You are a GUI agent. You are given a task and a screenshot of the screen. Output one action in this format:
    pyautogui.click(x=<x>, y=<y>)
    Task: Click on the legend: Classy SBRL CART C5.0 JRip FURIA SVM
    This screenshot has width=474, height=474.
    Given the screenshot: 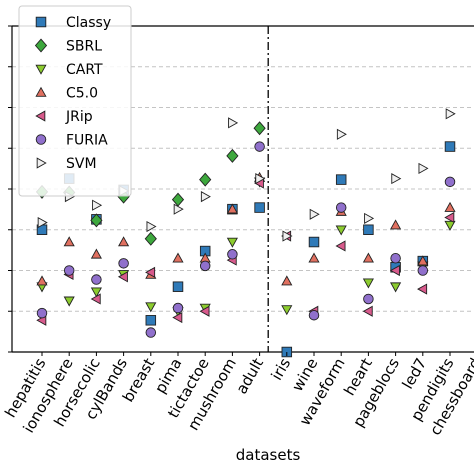 What is the action you would take?
    pyautogui.click(x=75, y=101)
    